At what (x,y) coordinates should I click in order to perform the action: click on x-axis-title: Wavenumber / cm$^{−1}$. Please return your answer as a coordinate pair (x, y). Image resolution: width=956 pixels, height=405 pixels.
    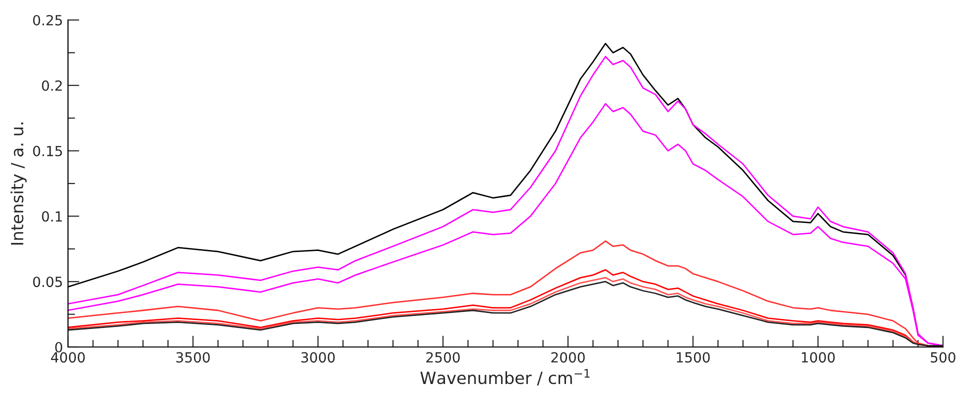
    Looking at the image, I should click on (505, 377).